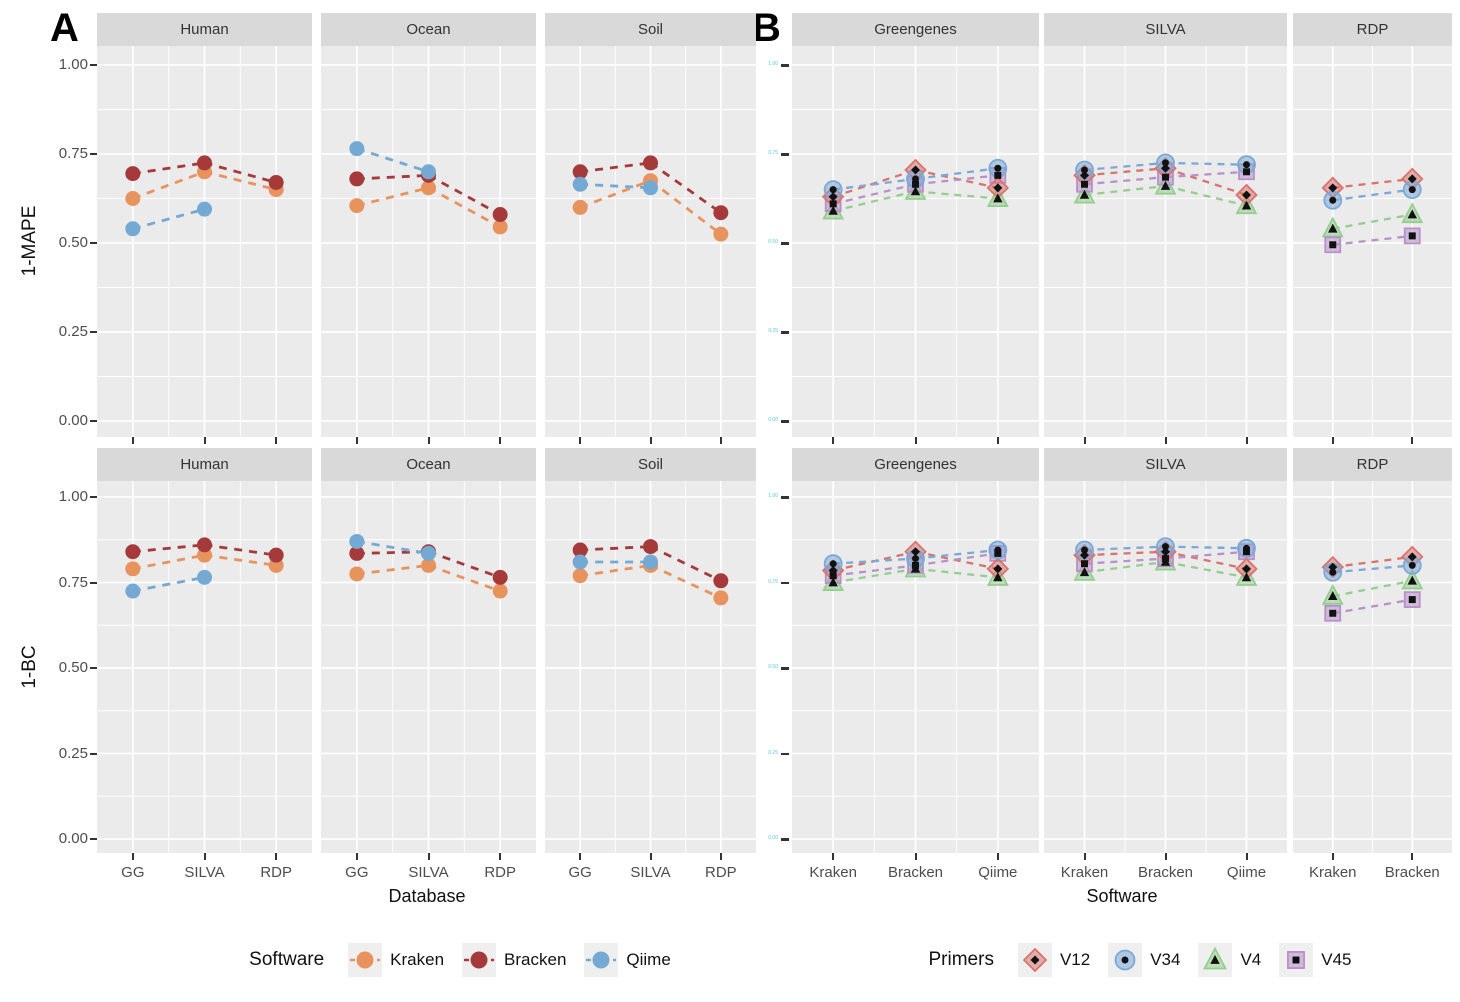 Image resolution: width=1460 pixels, height=1002 pixels. I want to click on facet-strip-label: Human, so click(204, 29).